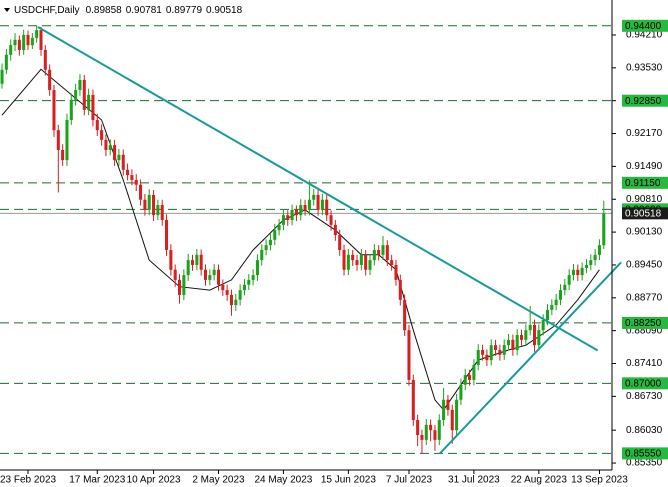 The width and height of the screenshot is (668, 487). Describe the element at coordinates (154, 480) in the screenshot. I see `x-tick-label: 10 Apr 2023` at that location.